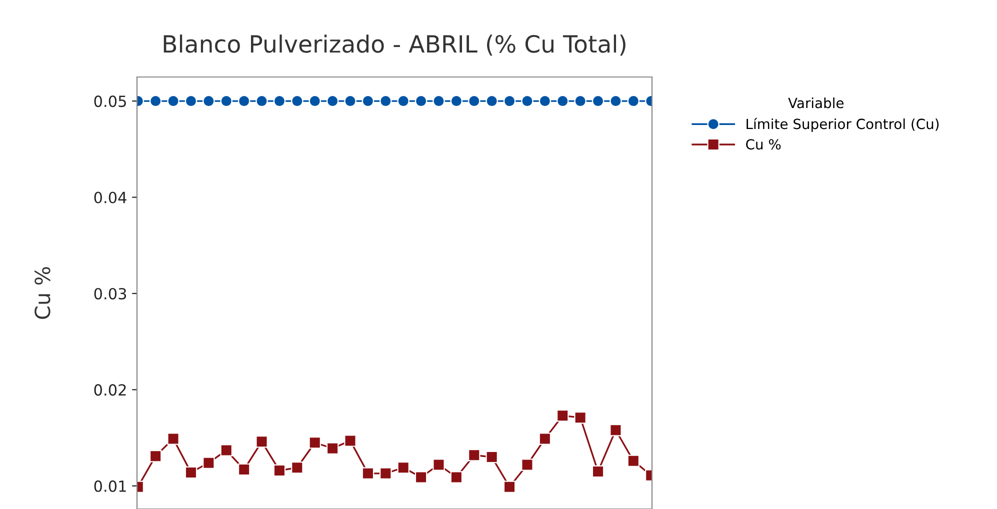  Describe the element at coordinates (110, 102) in the screenshot. I see `y-tick-label: 0.05` at that location.